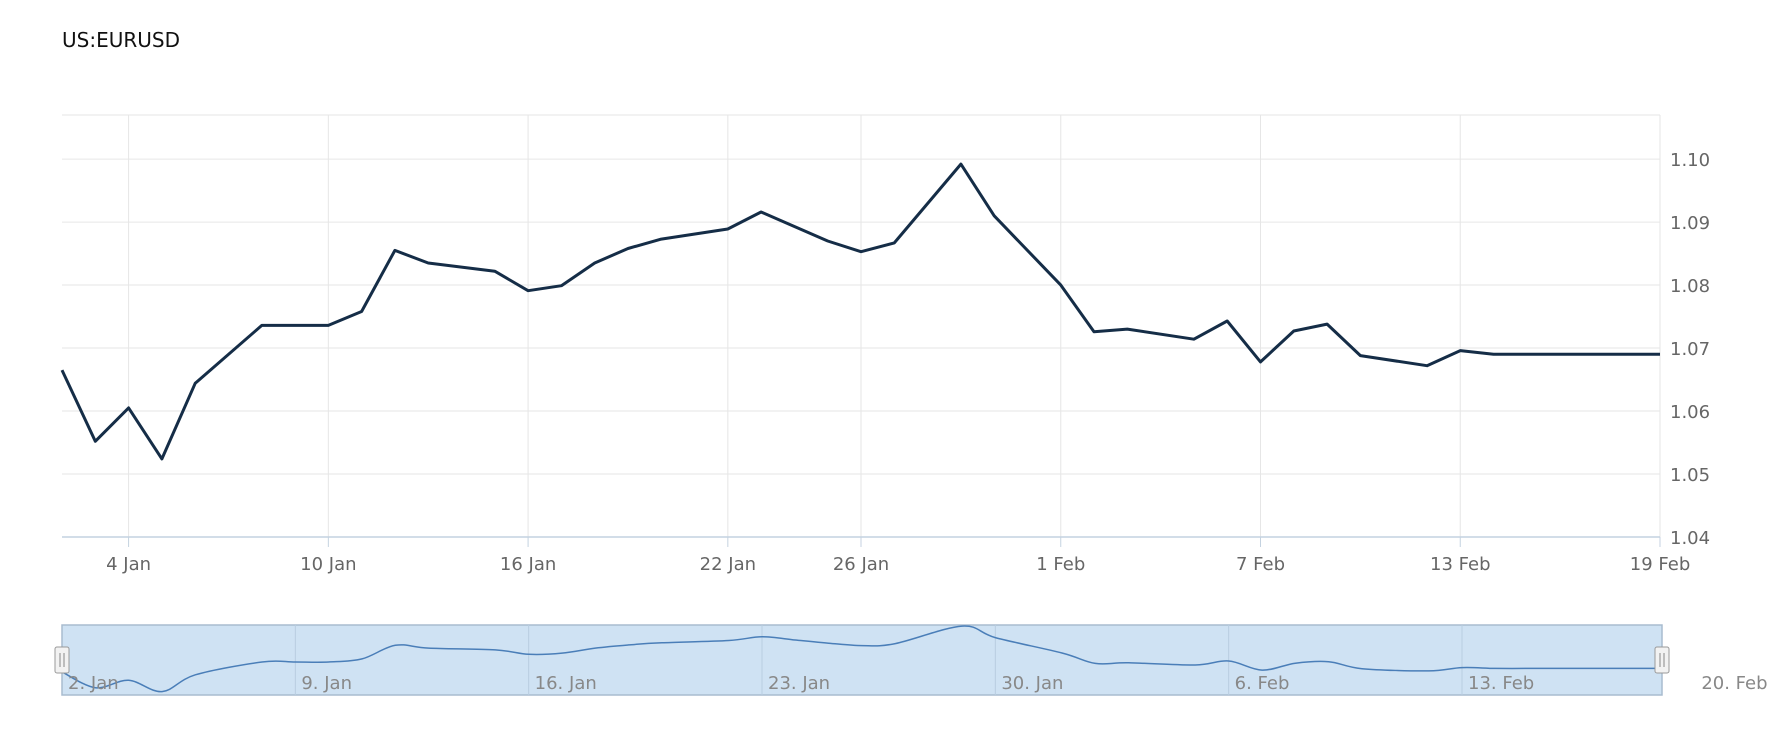  I want to click on navigator-series-line, so click(861, 659).